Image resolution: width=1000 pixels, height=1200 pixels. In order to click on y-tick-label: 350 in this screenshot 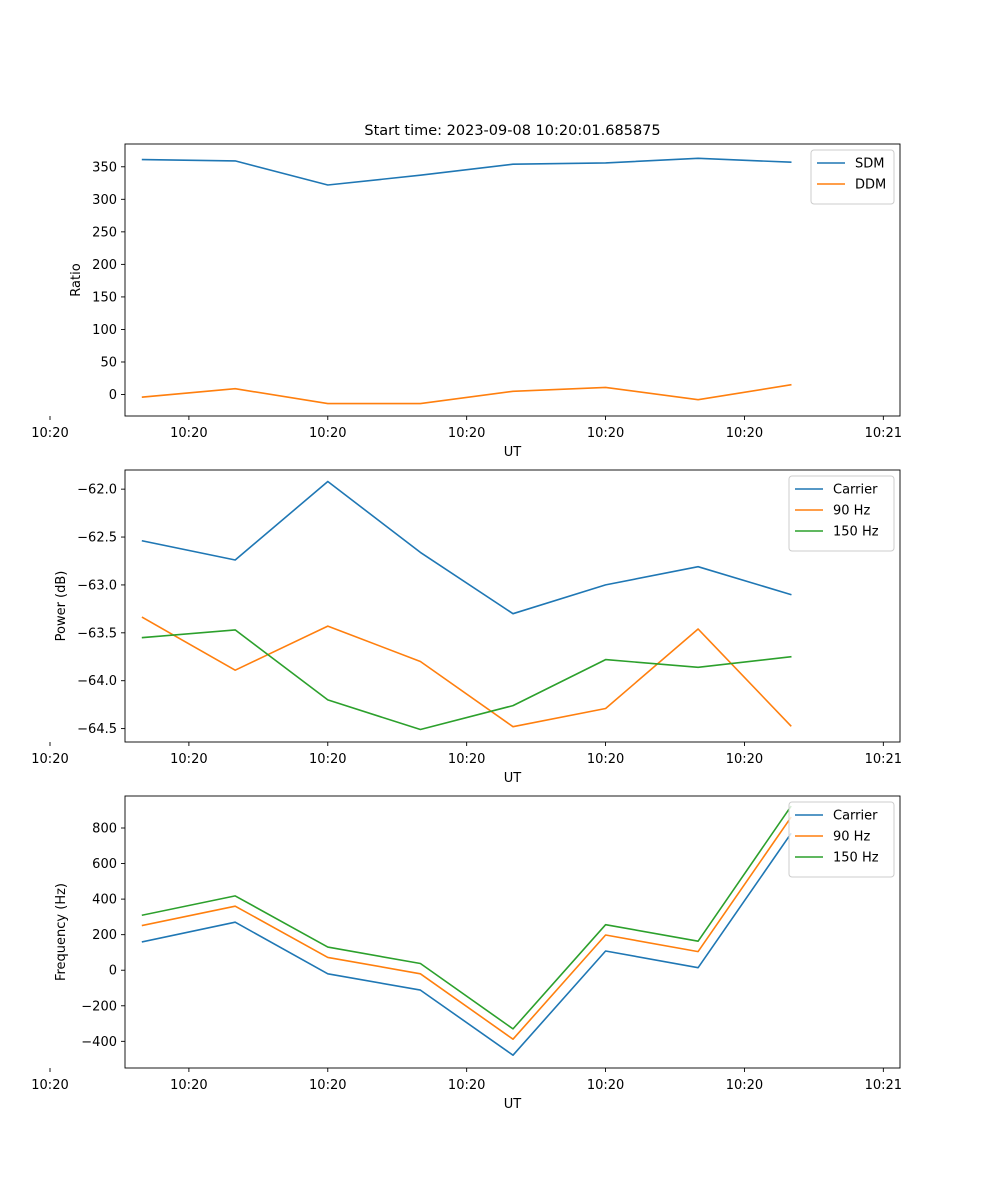, I will do `click(104, 167)`.